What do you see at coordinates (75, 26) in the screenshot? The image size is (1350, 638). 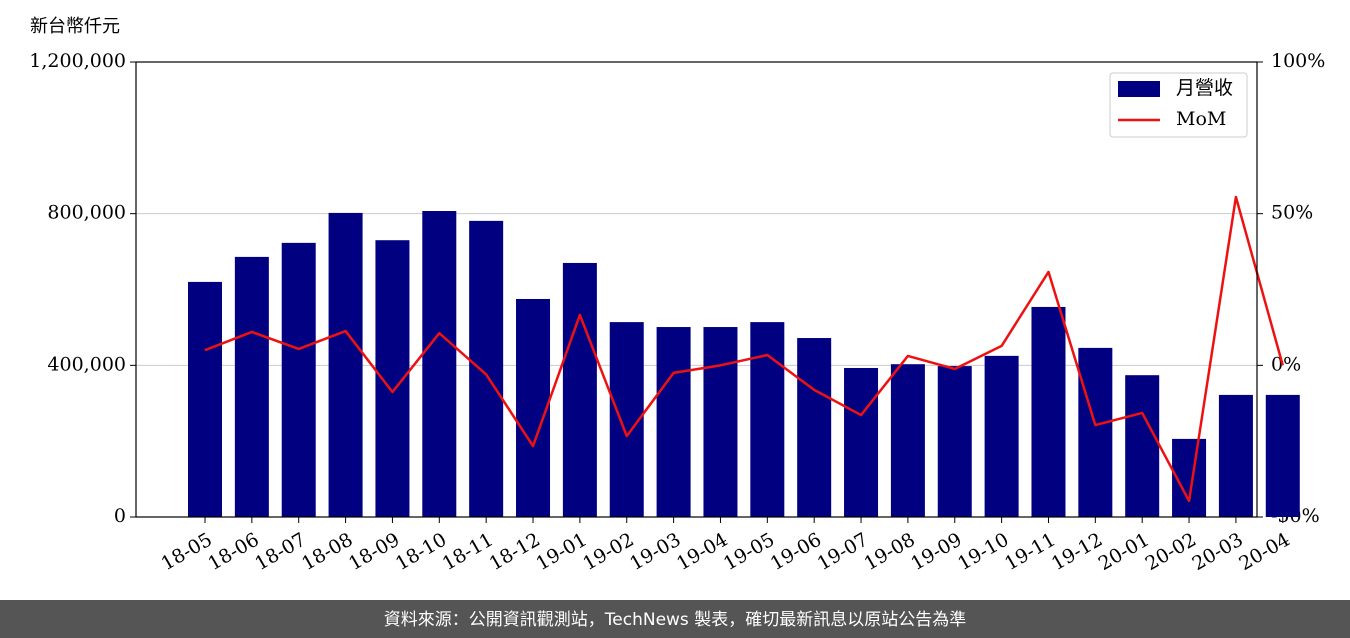 I see `y-axis-title: 新台幣仟元` at bounding box center [75, 26].